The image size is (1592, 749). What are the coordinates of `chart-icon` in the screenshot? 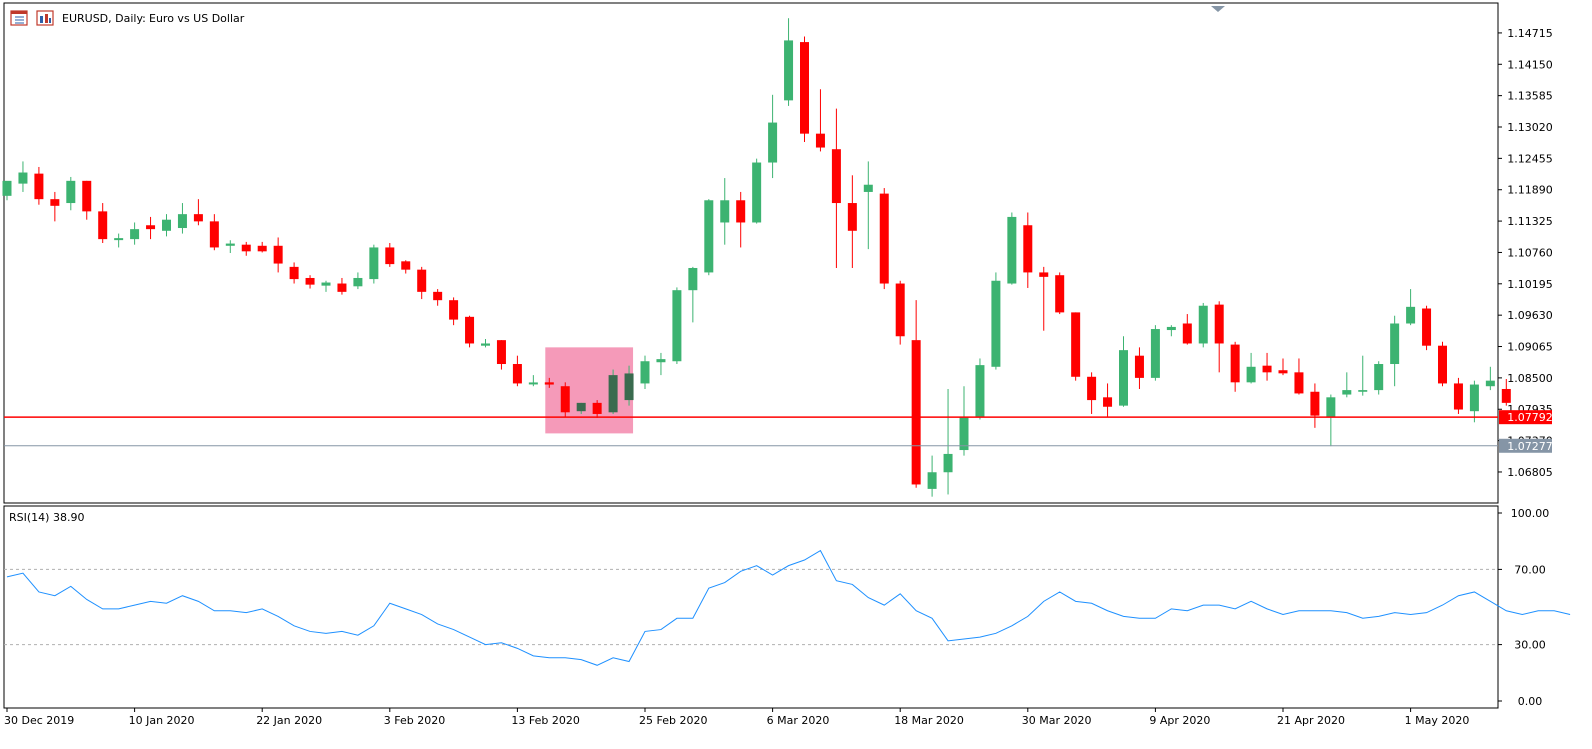 It's located at (45, 18).